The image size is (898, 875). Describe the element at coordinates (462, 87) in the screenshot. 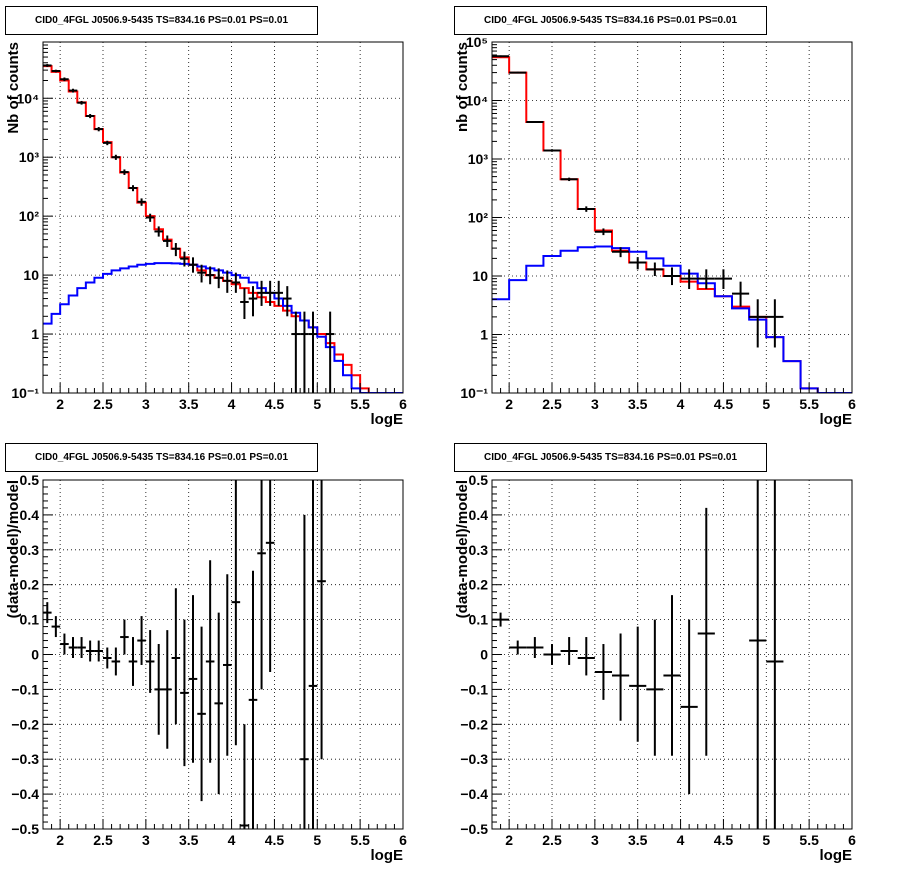

I see `y-axis-label: nb of counts` at that location.